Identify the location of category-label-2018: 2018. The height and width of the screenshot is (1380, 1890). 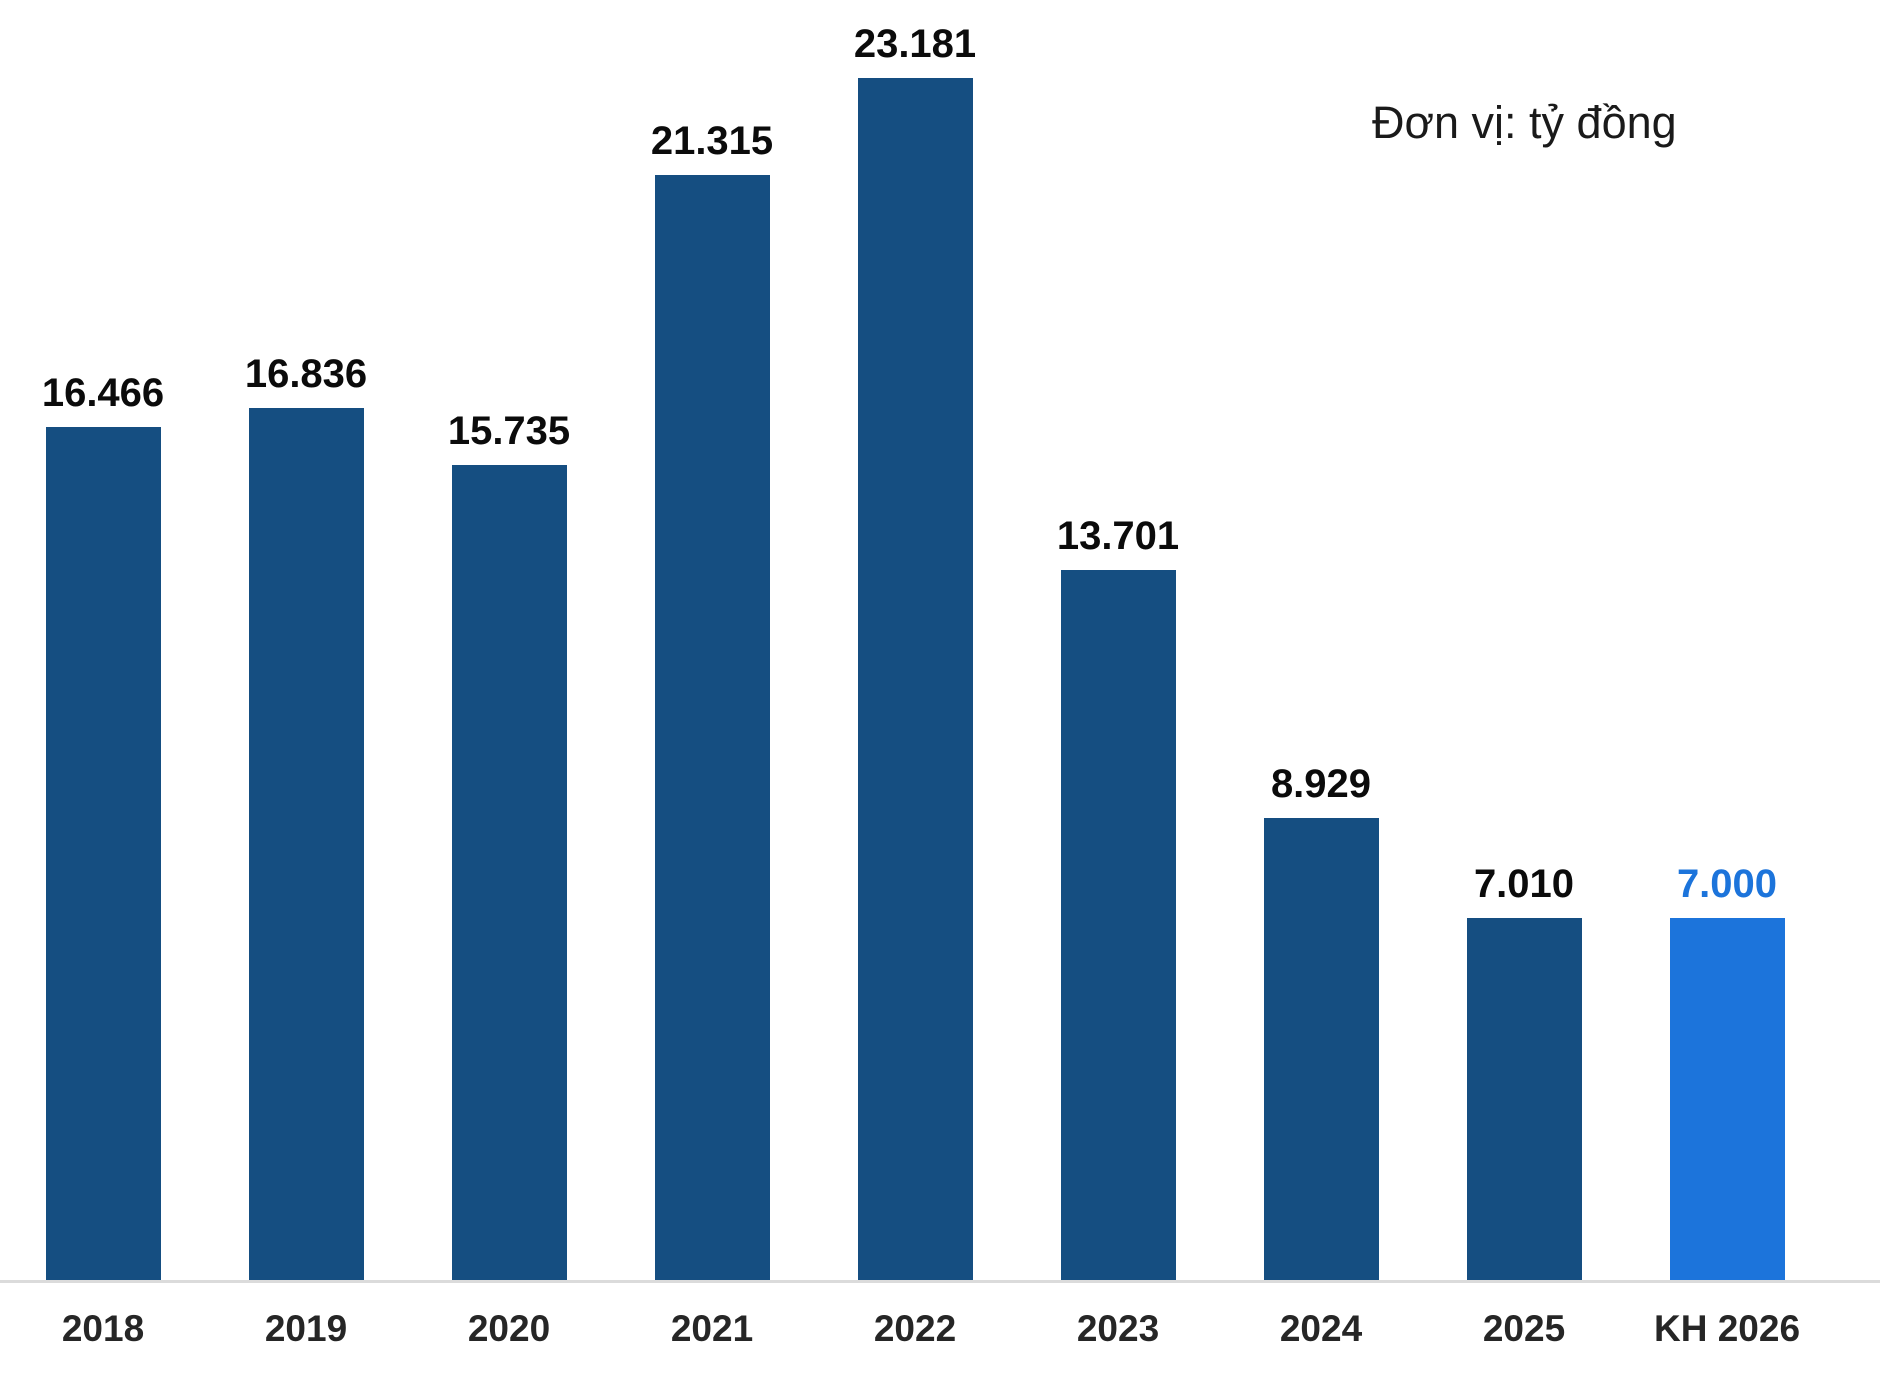
(103, 1328).